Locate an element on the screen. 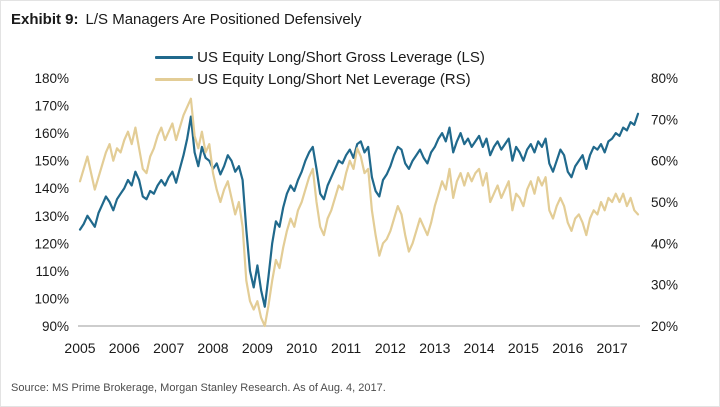  x-axis-year-label: 2010 is located at coordinates (301, 348).